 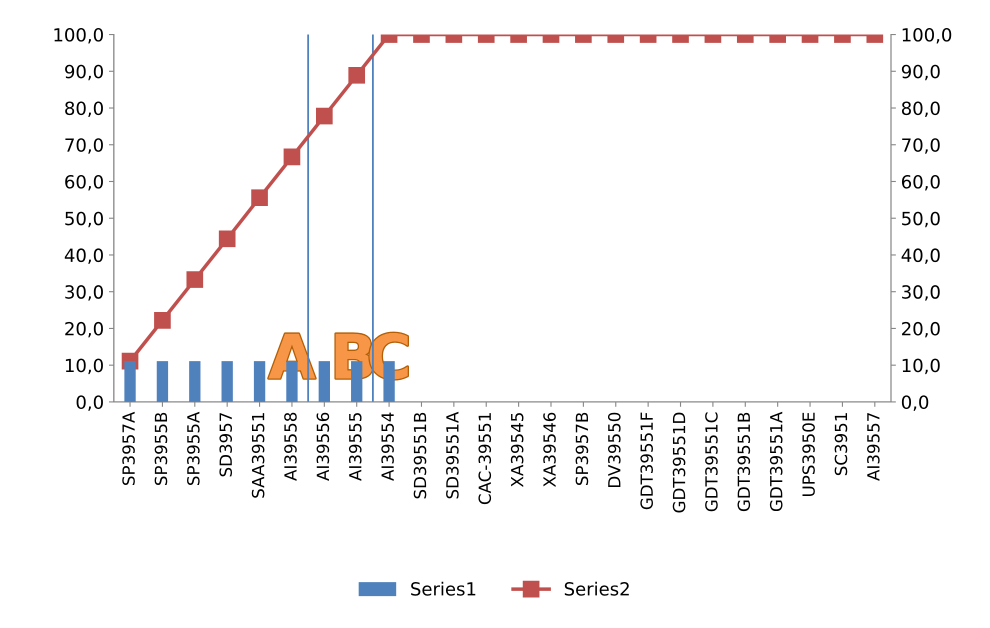 I want to click on x-tick-label: SD39551B, so click(x=420, y=455).